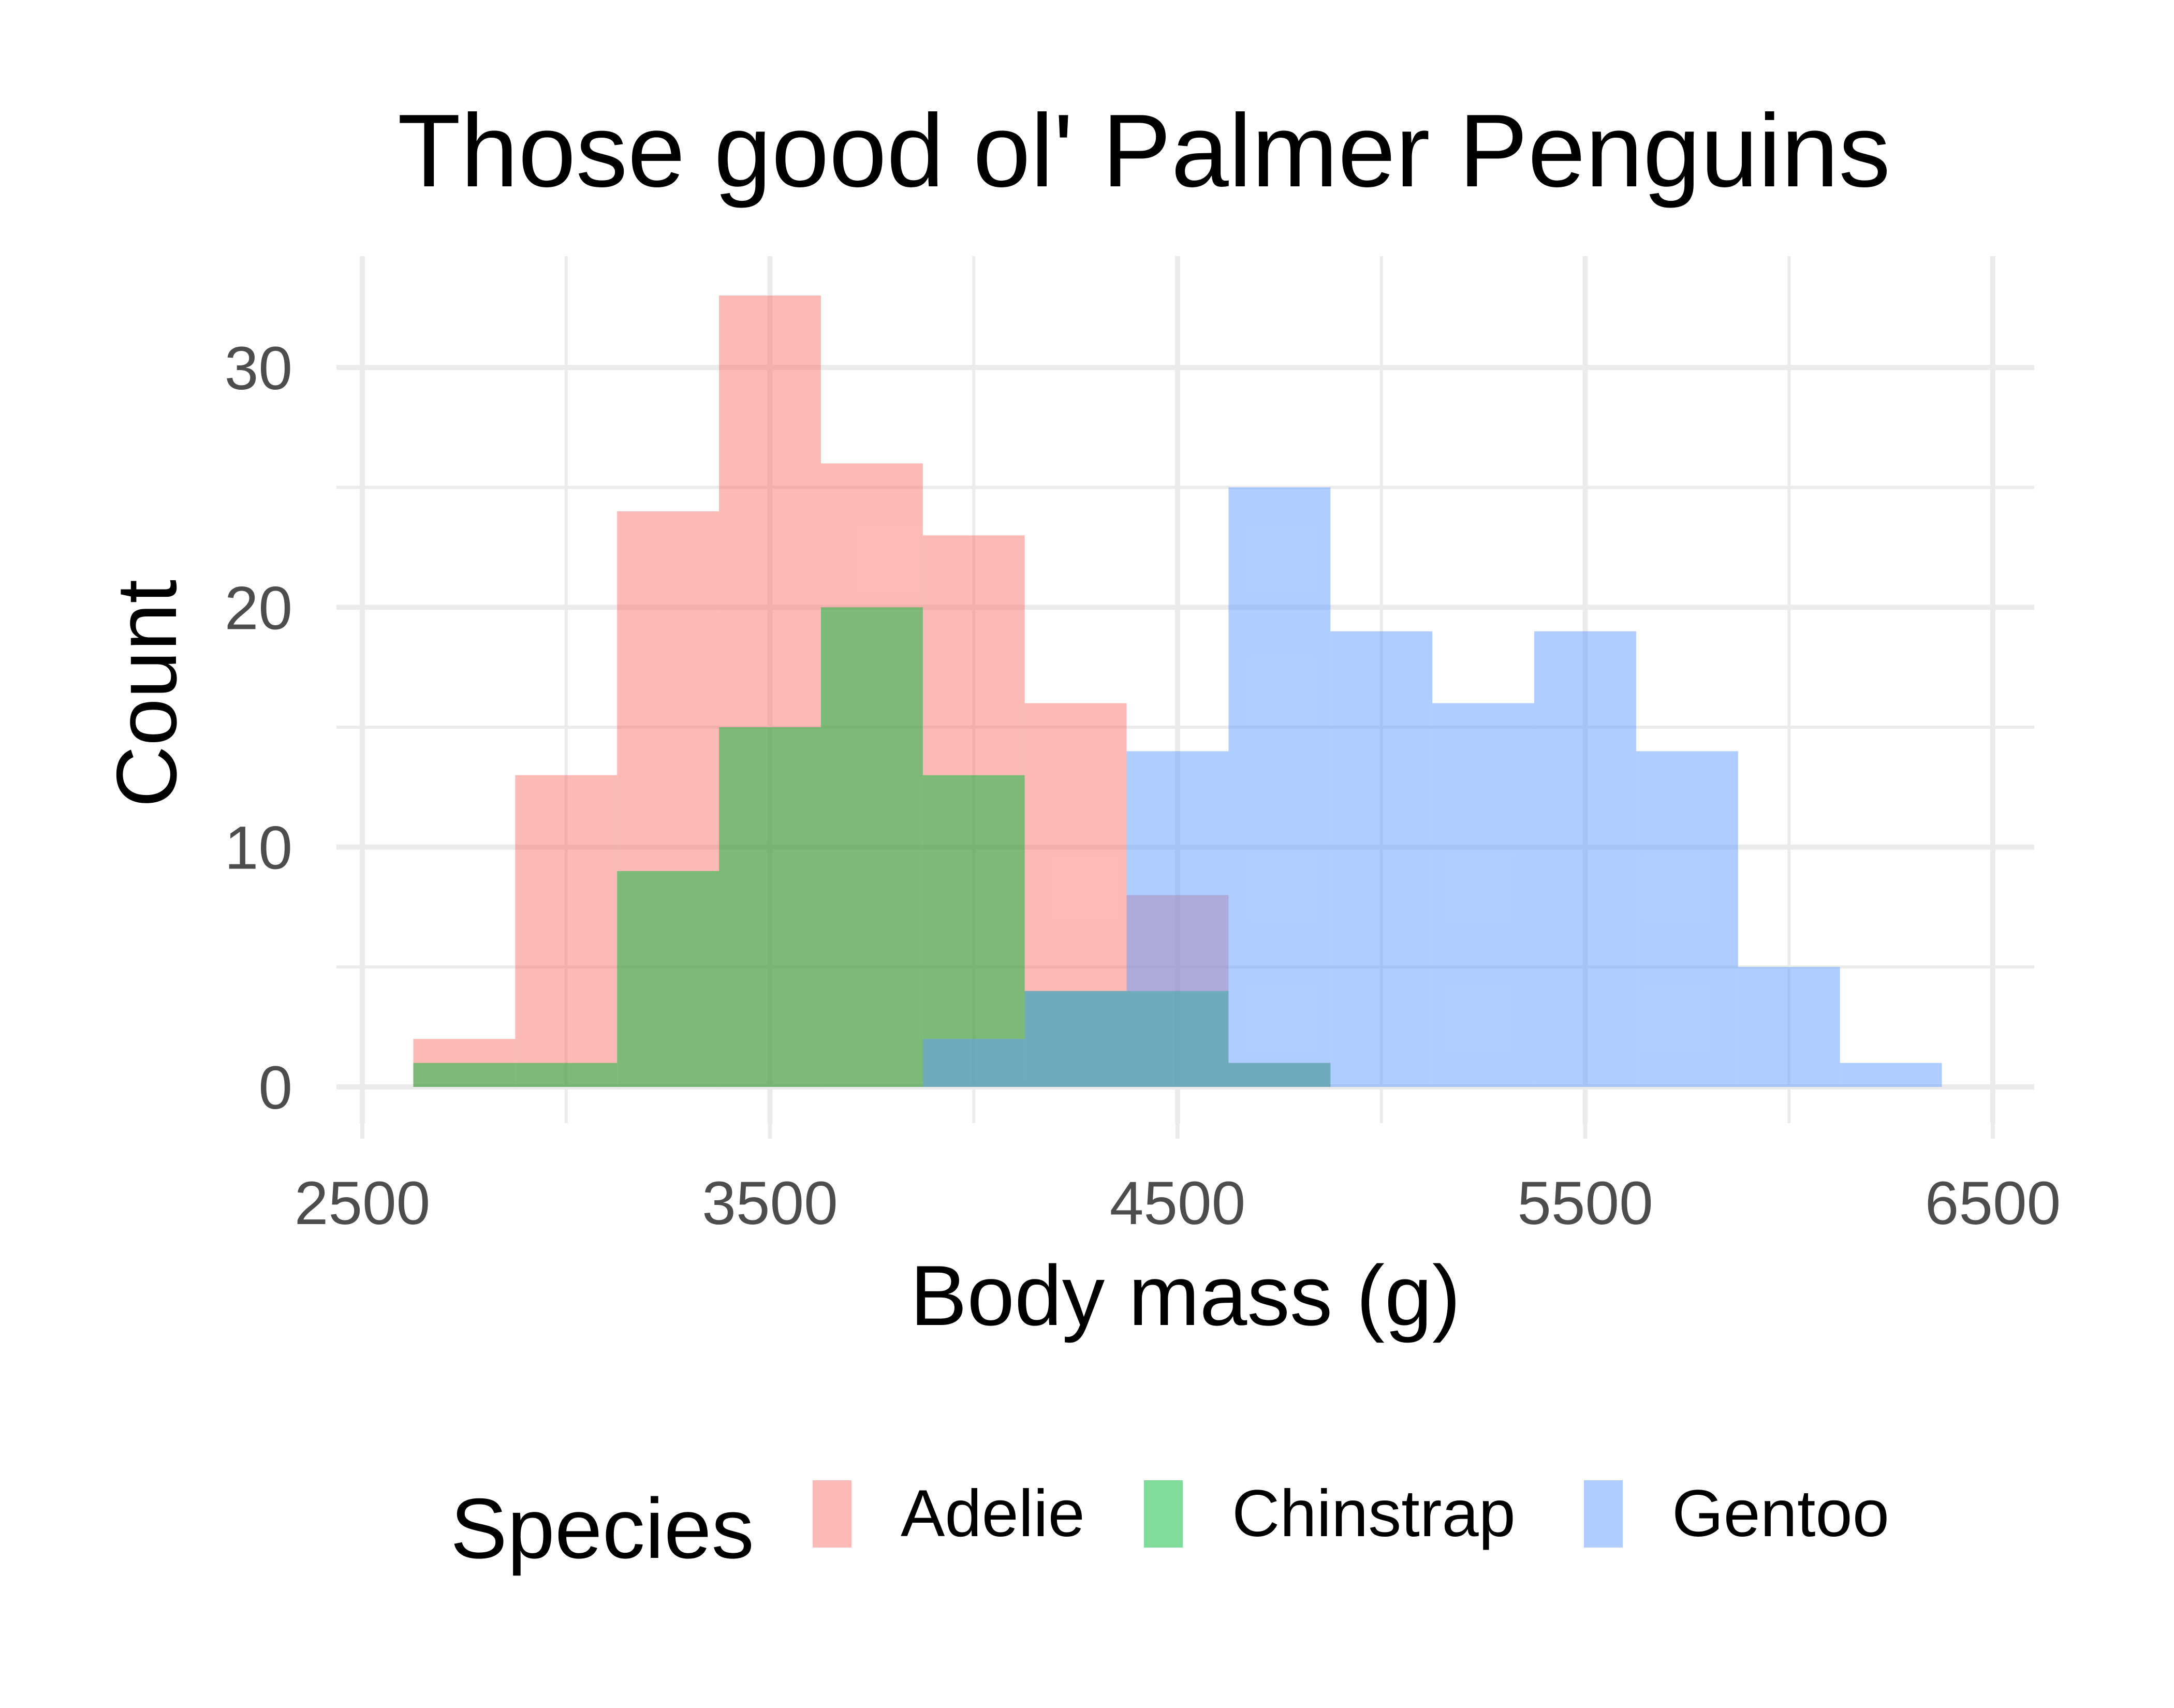  Describe the element at coordinates (1585, 1203) in the screenshot. I see `x-tick-label: 5500` at that location.